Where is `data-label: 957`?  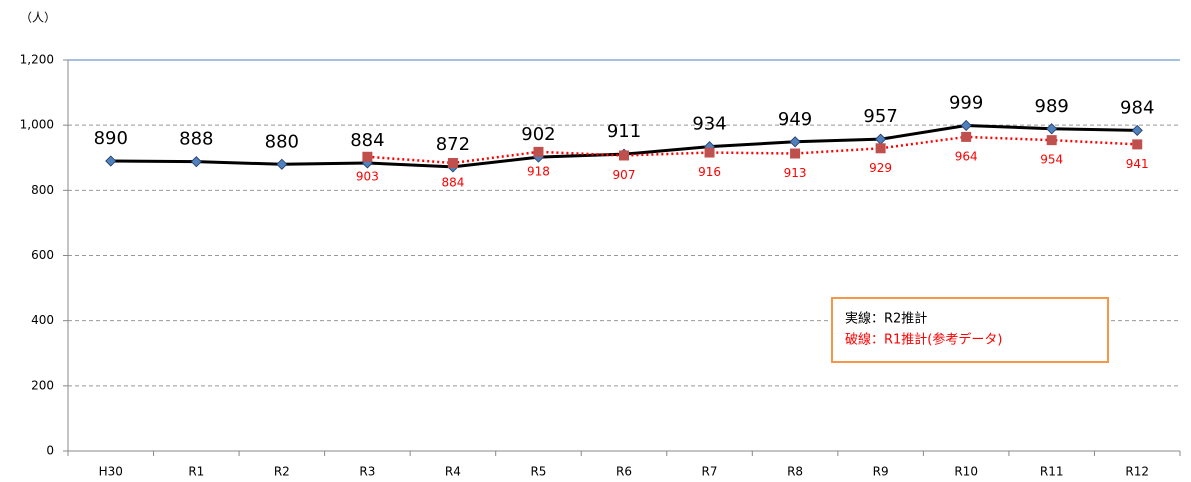 data-label: 957 is located at coordinates (880, 116).